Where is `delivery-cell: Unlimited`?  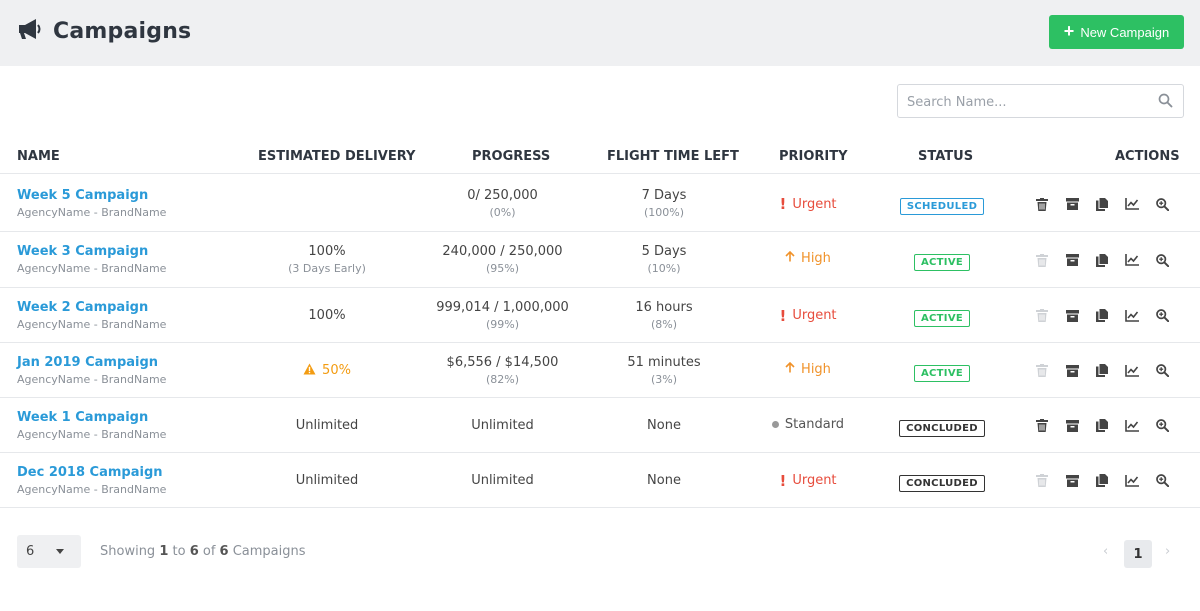
delivery-cell: Unlimited is located at coordinates (327, 425).